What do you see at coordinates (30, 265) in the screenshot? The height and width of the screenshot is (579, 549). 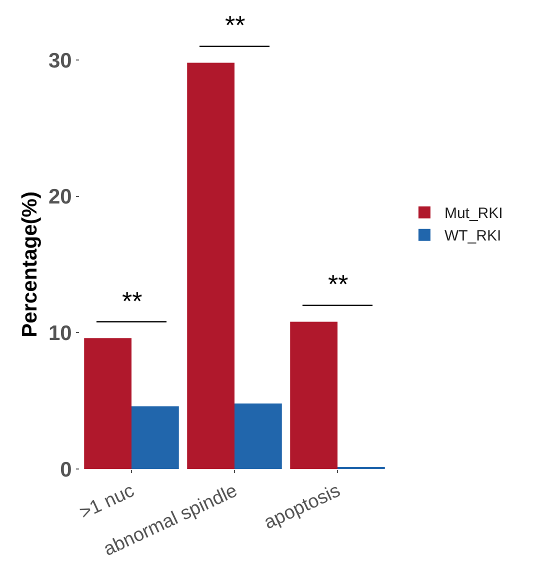 I see `y-axis-title: Percentage(%)` at bounding box center [30, 265].